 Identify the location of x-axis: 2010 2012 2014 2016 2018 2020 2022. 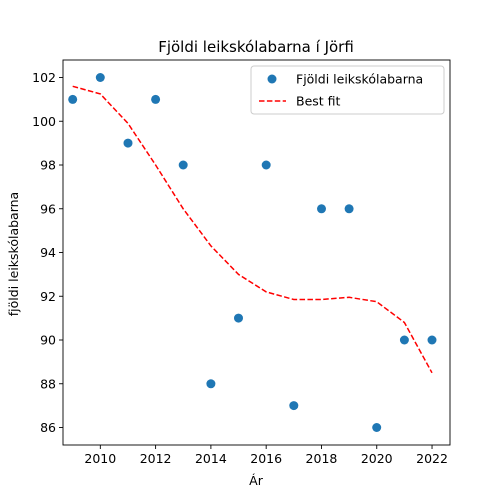
(266, 455).